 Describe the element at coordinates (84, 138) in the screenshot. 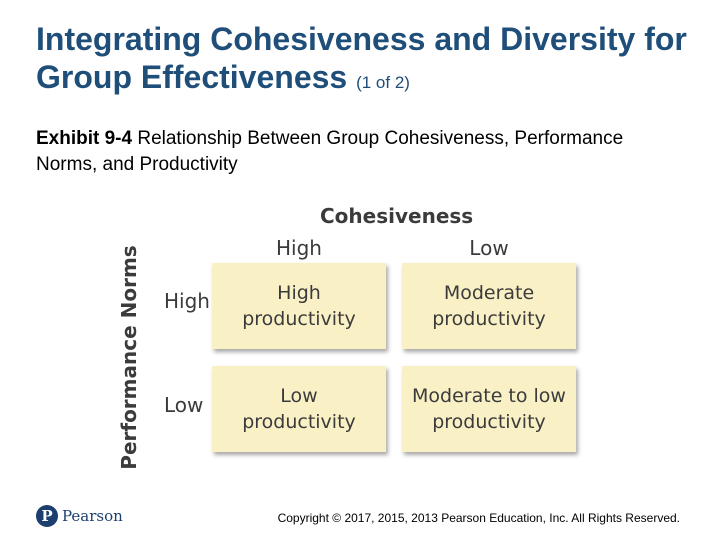

I see `exhibit-label: Exhibit 9-4` at that location.